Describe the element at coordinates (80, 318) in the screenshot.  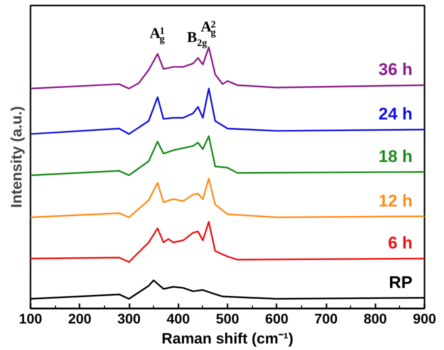
I see `x-tick-label: 200` at that location.